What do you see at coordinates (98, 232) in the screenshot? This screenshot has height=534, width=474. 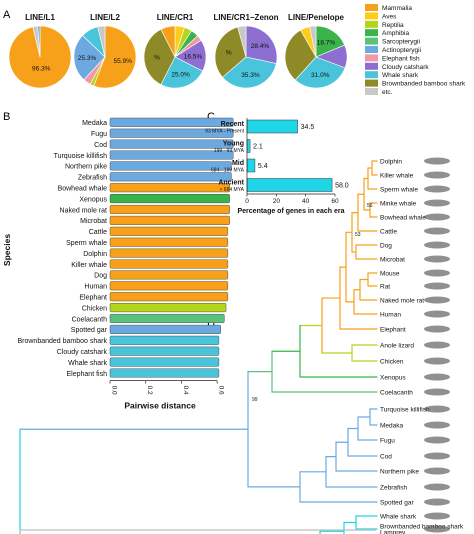 I see `bar-label: Cattle` at bounding box center [98, 232].